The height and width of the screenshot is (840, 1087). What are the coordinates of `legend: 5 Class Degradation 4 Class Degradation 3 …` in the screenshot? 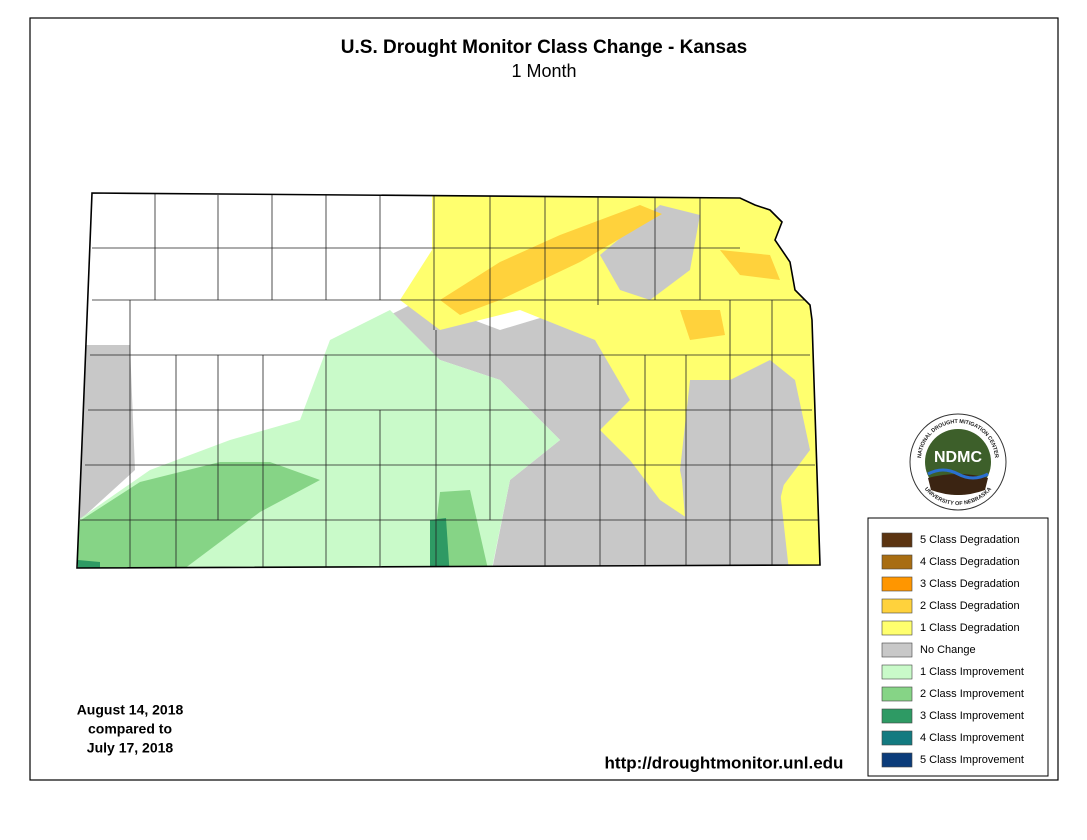 It's located at (952, 650).